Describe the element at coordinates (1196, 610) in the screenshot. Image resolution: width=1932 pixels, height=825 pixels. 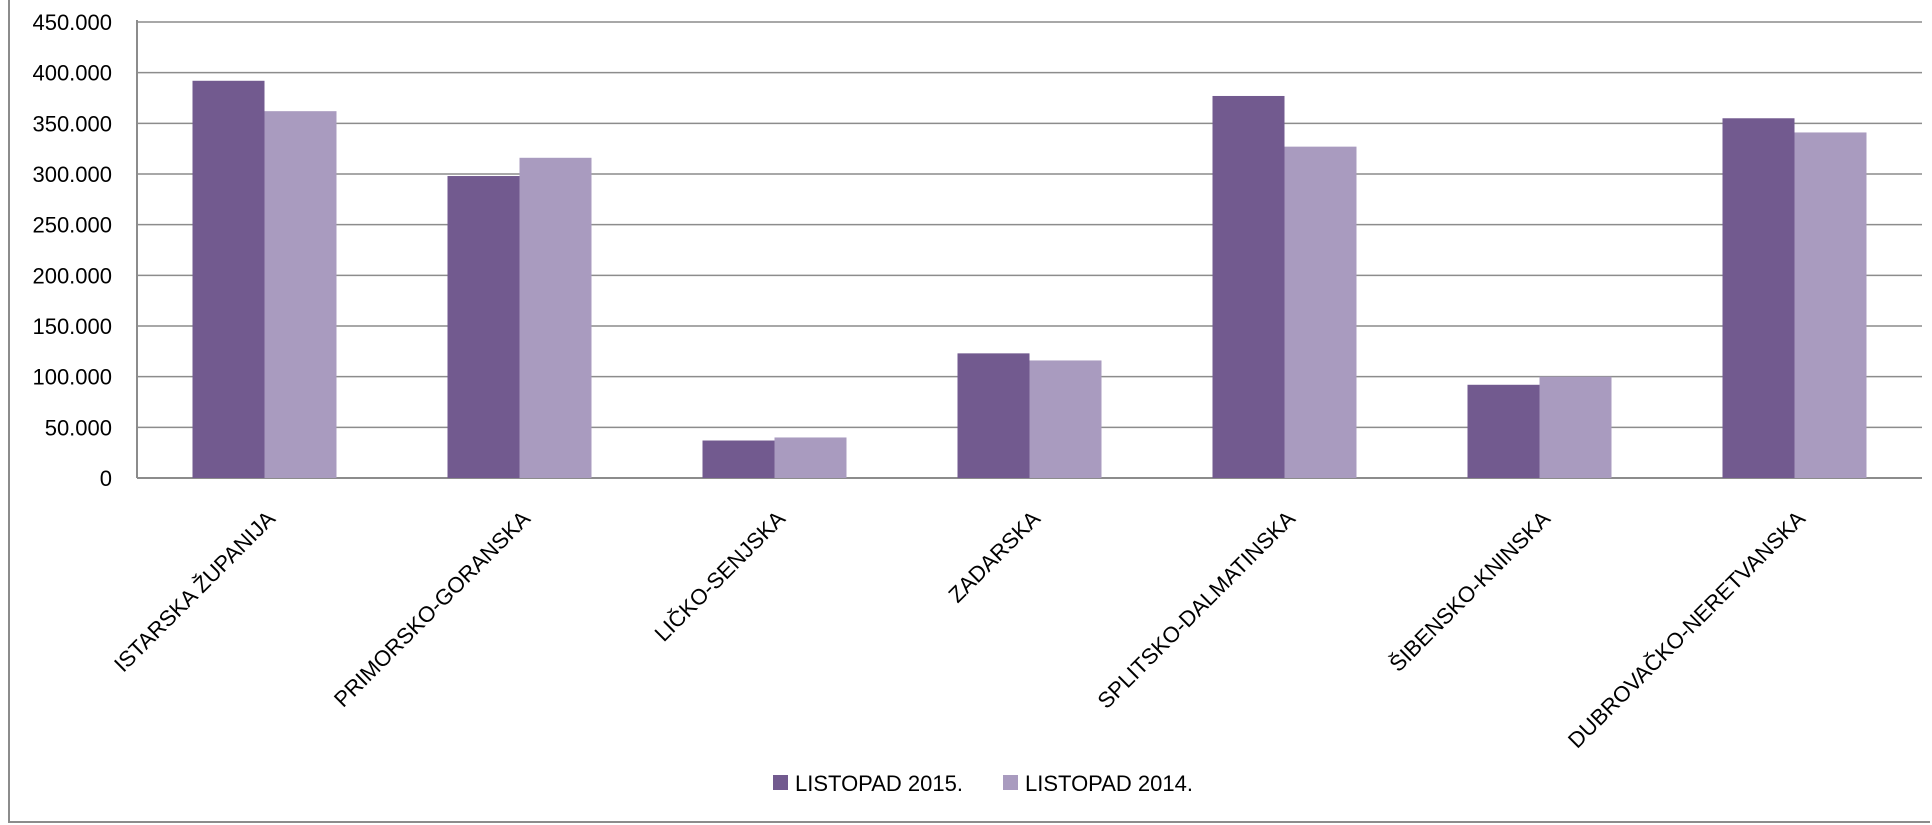
I see `x-category-label: SPLITSKO-DALMATINSKA` at that location.